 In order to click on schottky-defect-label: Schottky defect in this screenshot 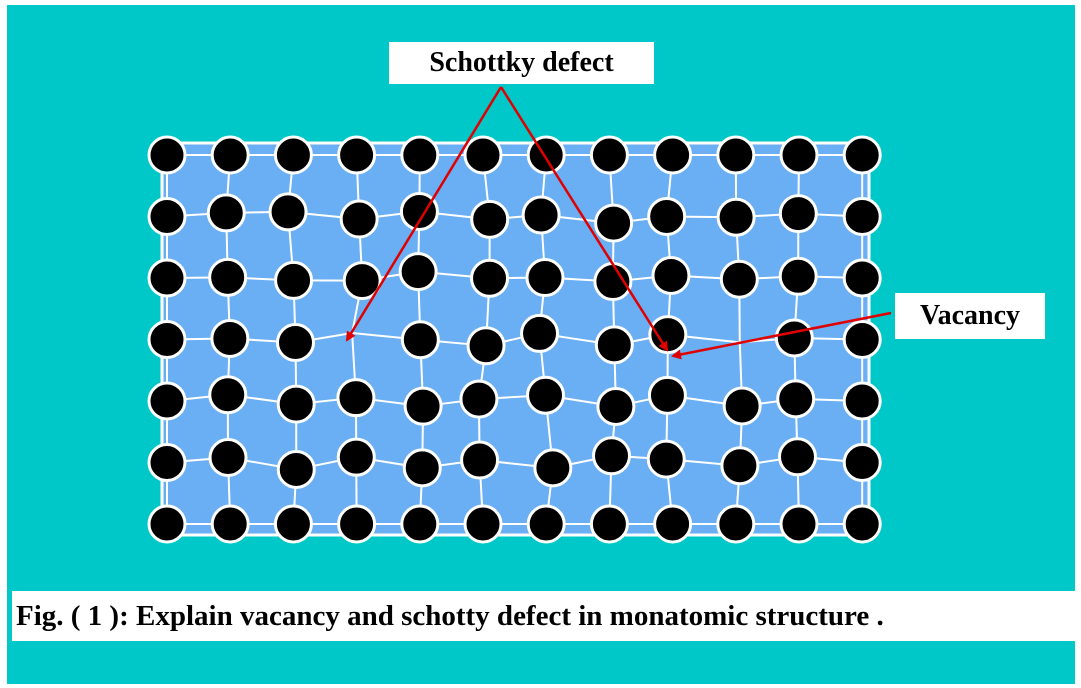, I will do `click(521, 63)`.